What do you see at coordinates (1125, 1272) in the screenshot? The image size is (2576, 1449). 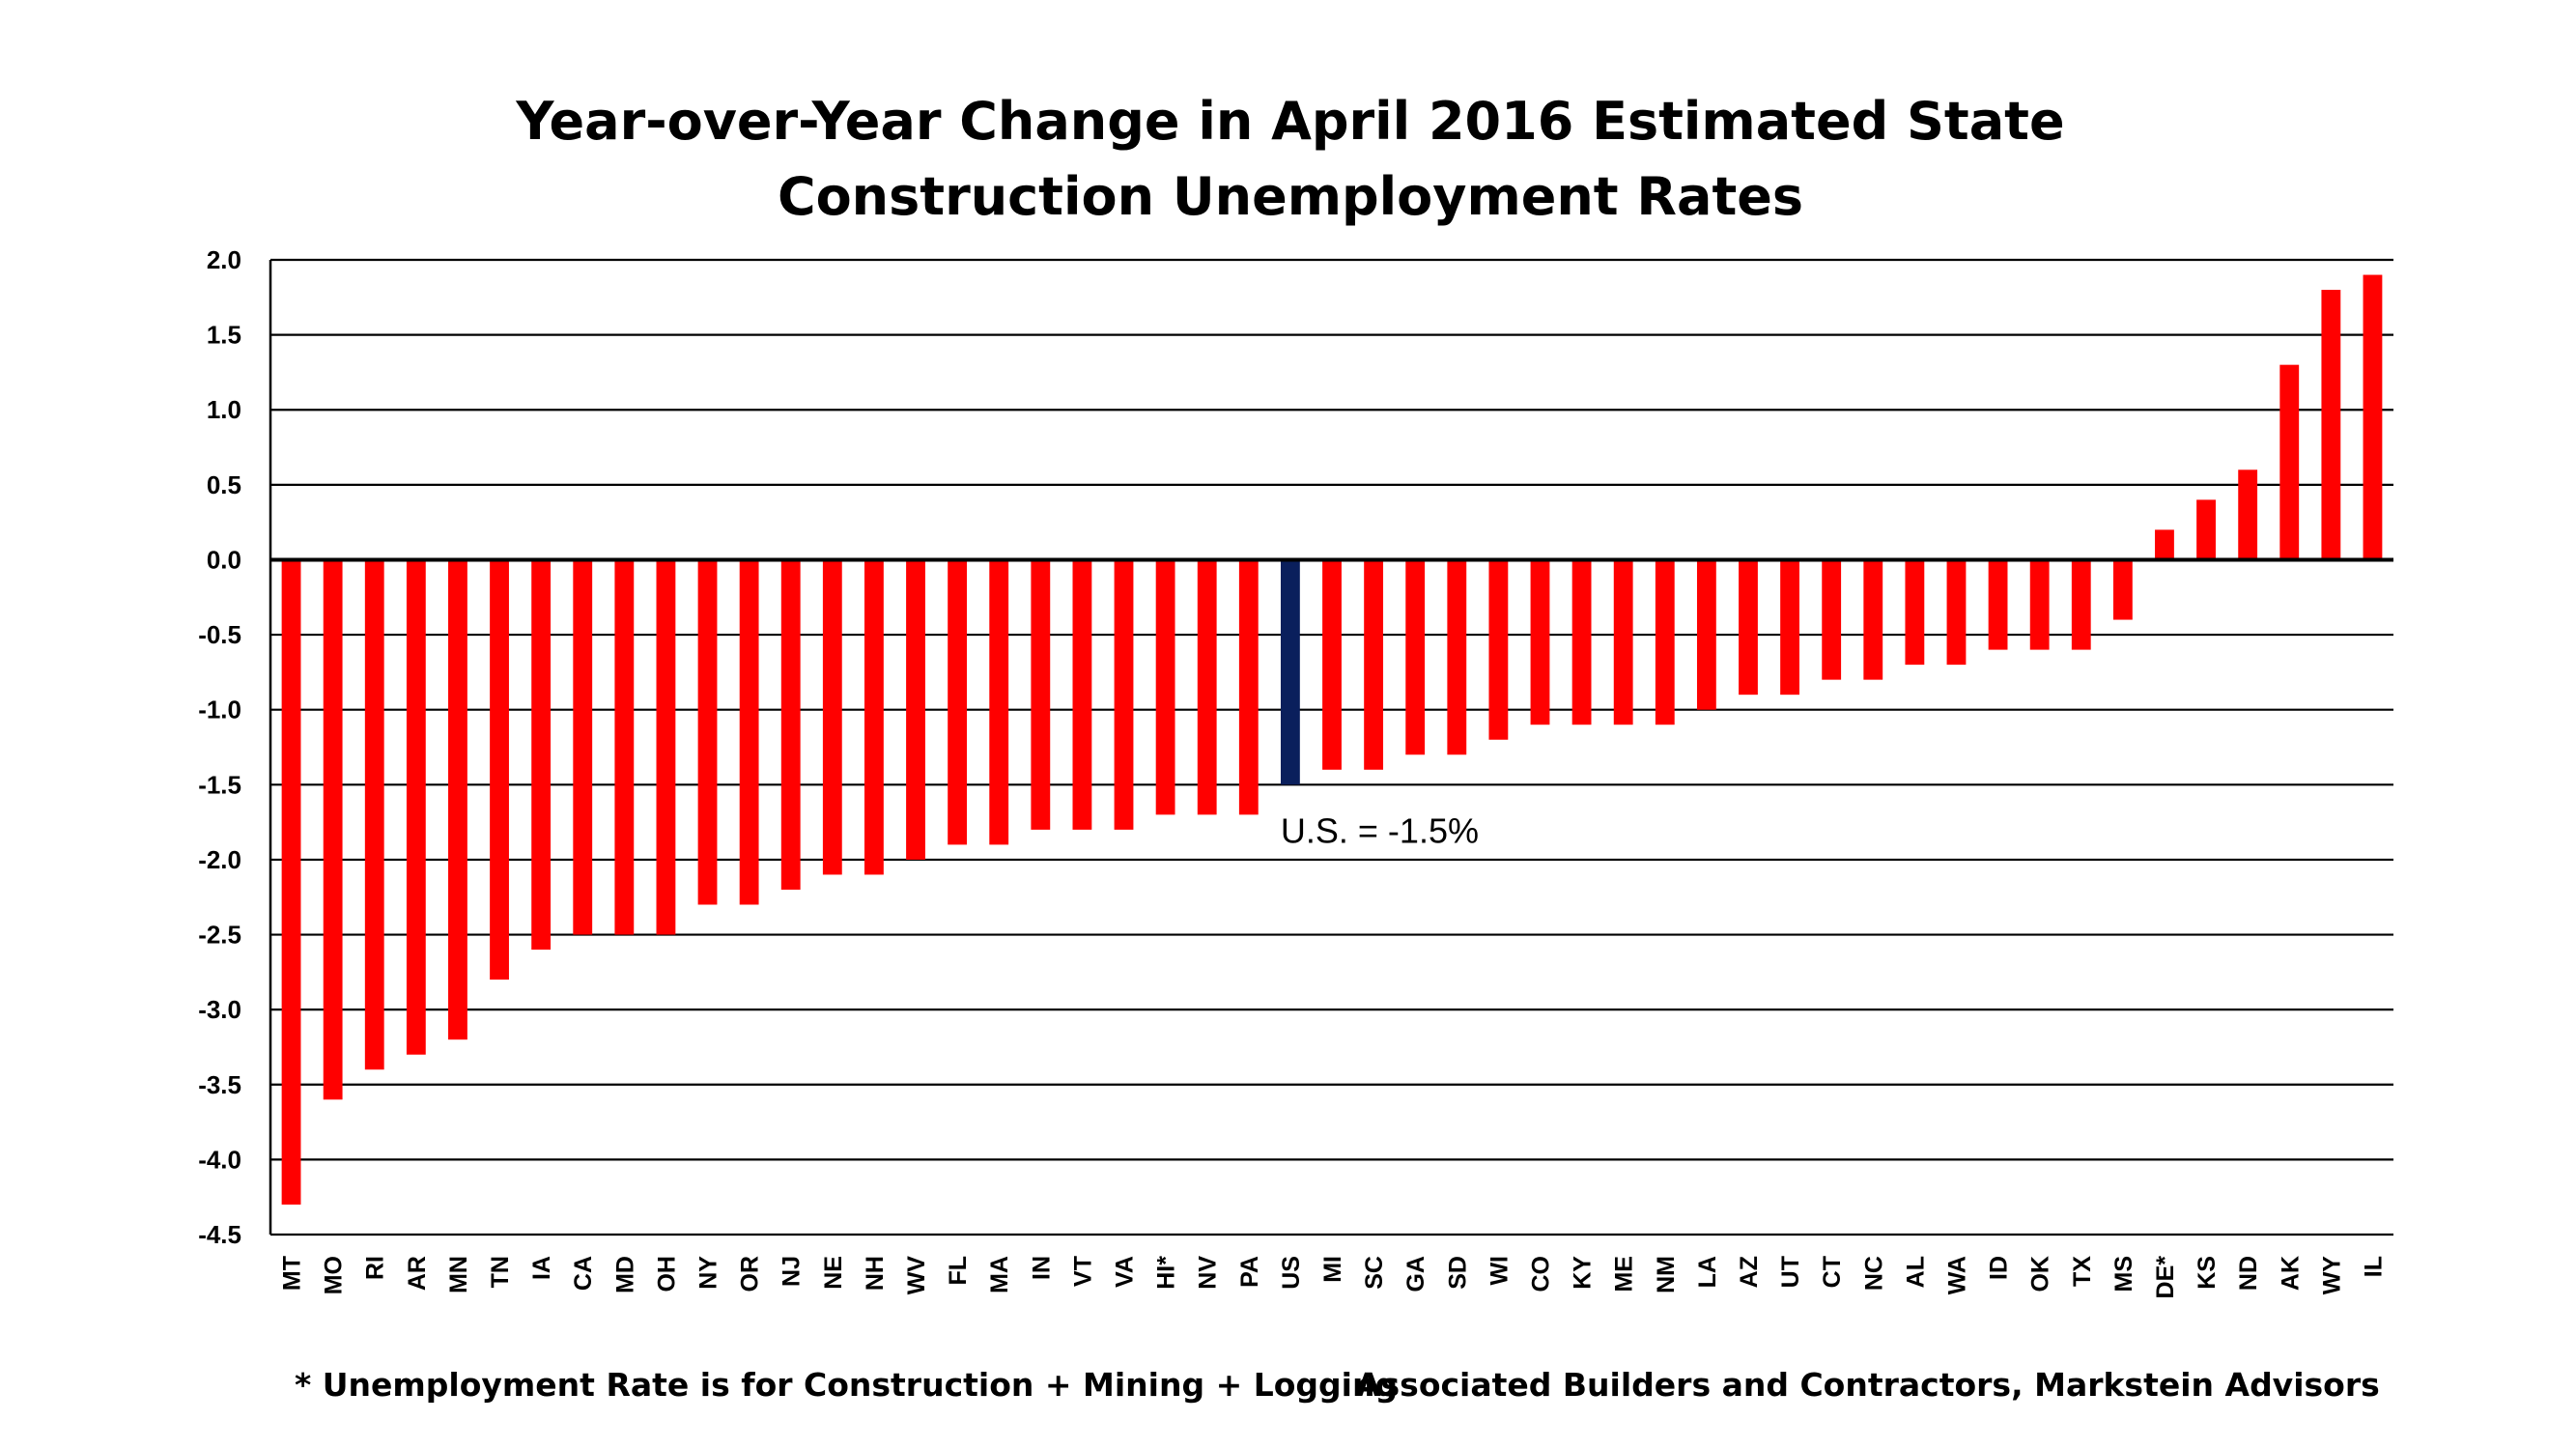 I see `x-tick-label: VA` at bounding box center [1125, 1272].